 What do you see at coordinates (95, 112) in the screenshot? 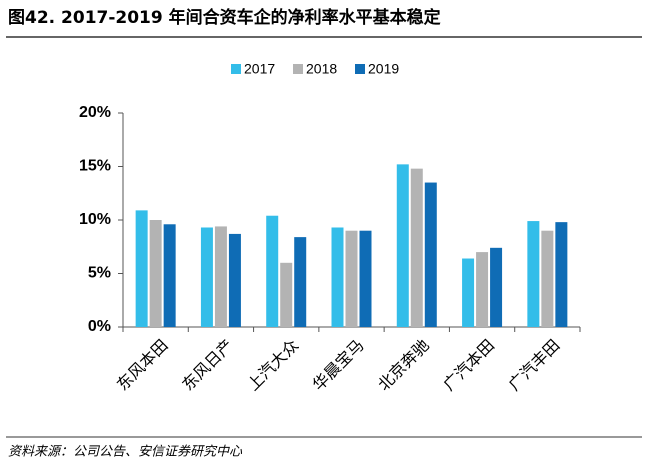
I see `y-tick-label: 20%` at bounding box center [95, 112].